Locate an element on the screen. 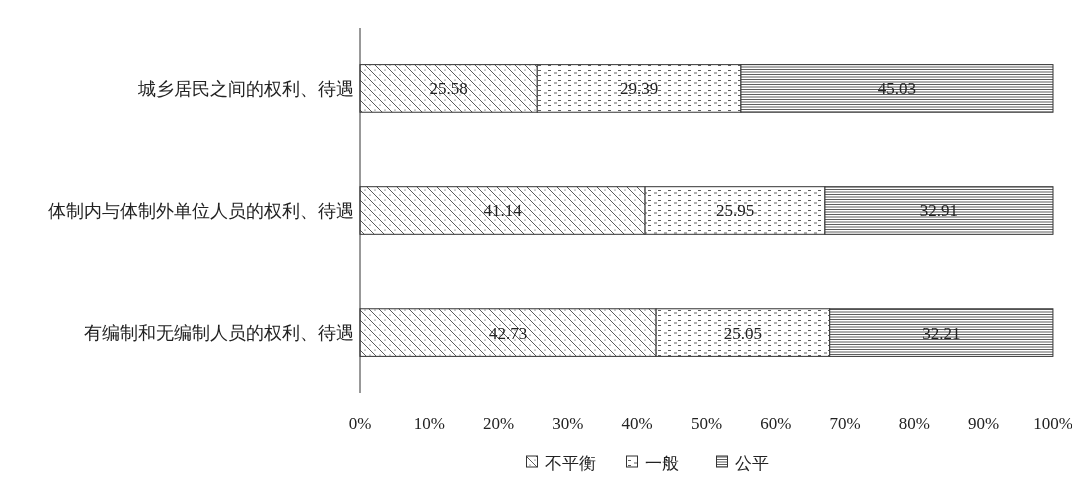  x-tick-label: 90% is located at coordinates (984, 423).